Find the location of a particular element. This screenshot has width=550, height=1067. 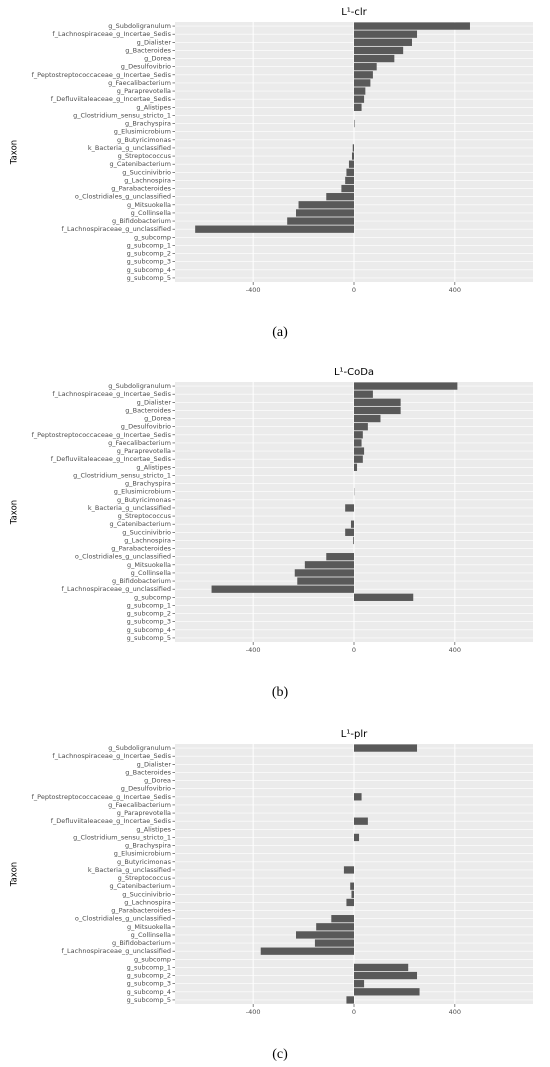

y-tick-label: g_Brachyspira is located at coordinates (148, 846).